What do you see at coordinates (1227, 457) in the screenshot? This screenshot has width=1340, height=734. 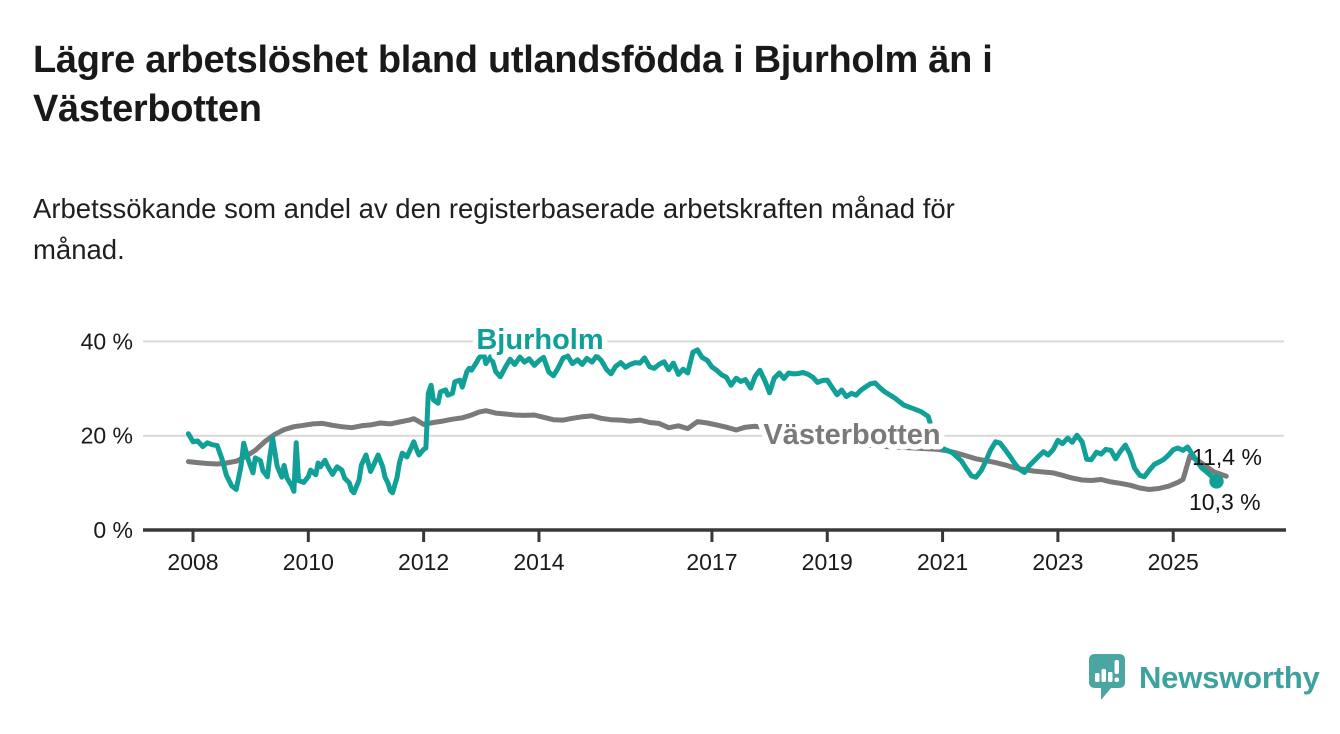 I see `end-value-vasterbotten: 11,4 %` at bounding box center [1227, 457].